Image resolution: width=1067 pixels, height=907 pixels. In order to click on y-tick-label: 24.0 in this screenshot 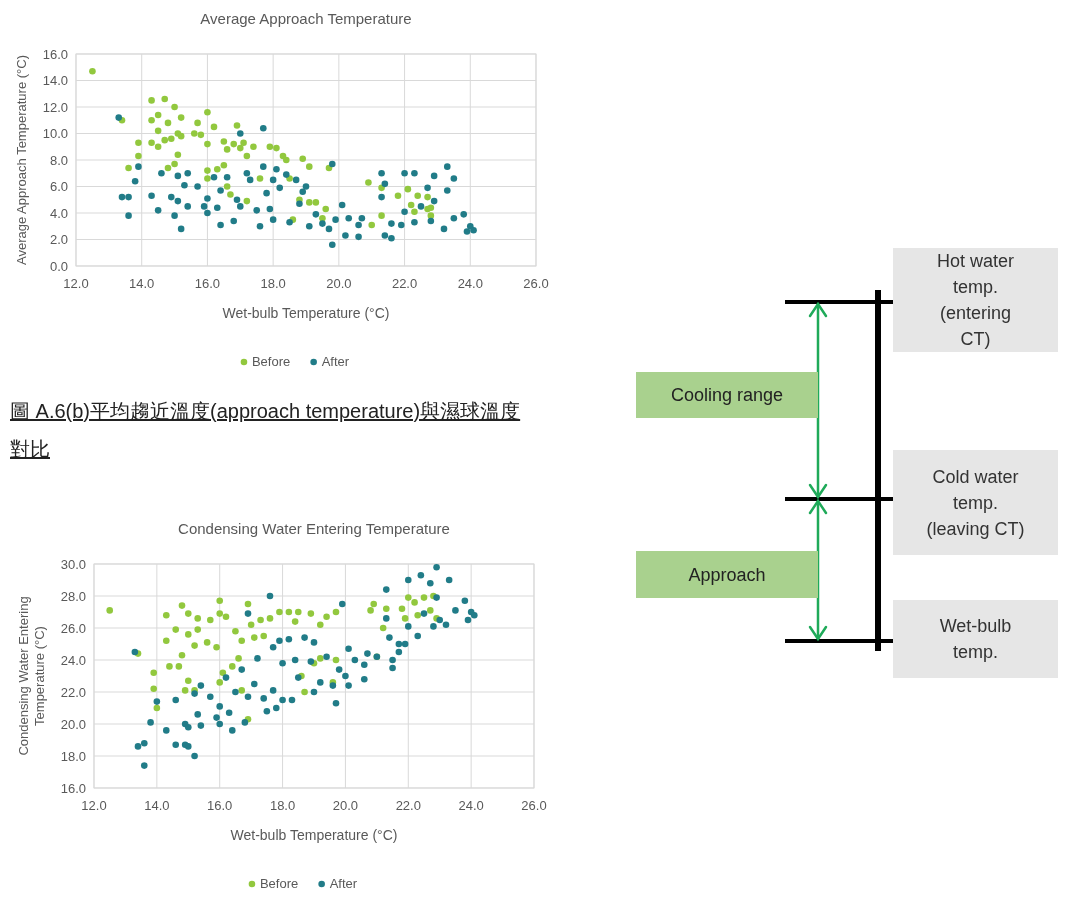, I will do `click(73, 660)`.